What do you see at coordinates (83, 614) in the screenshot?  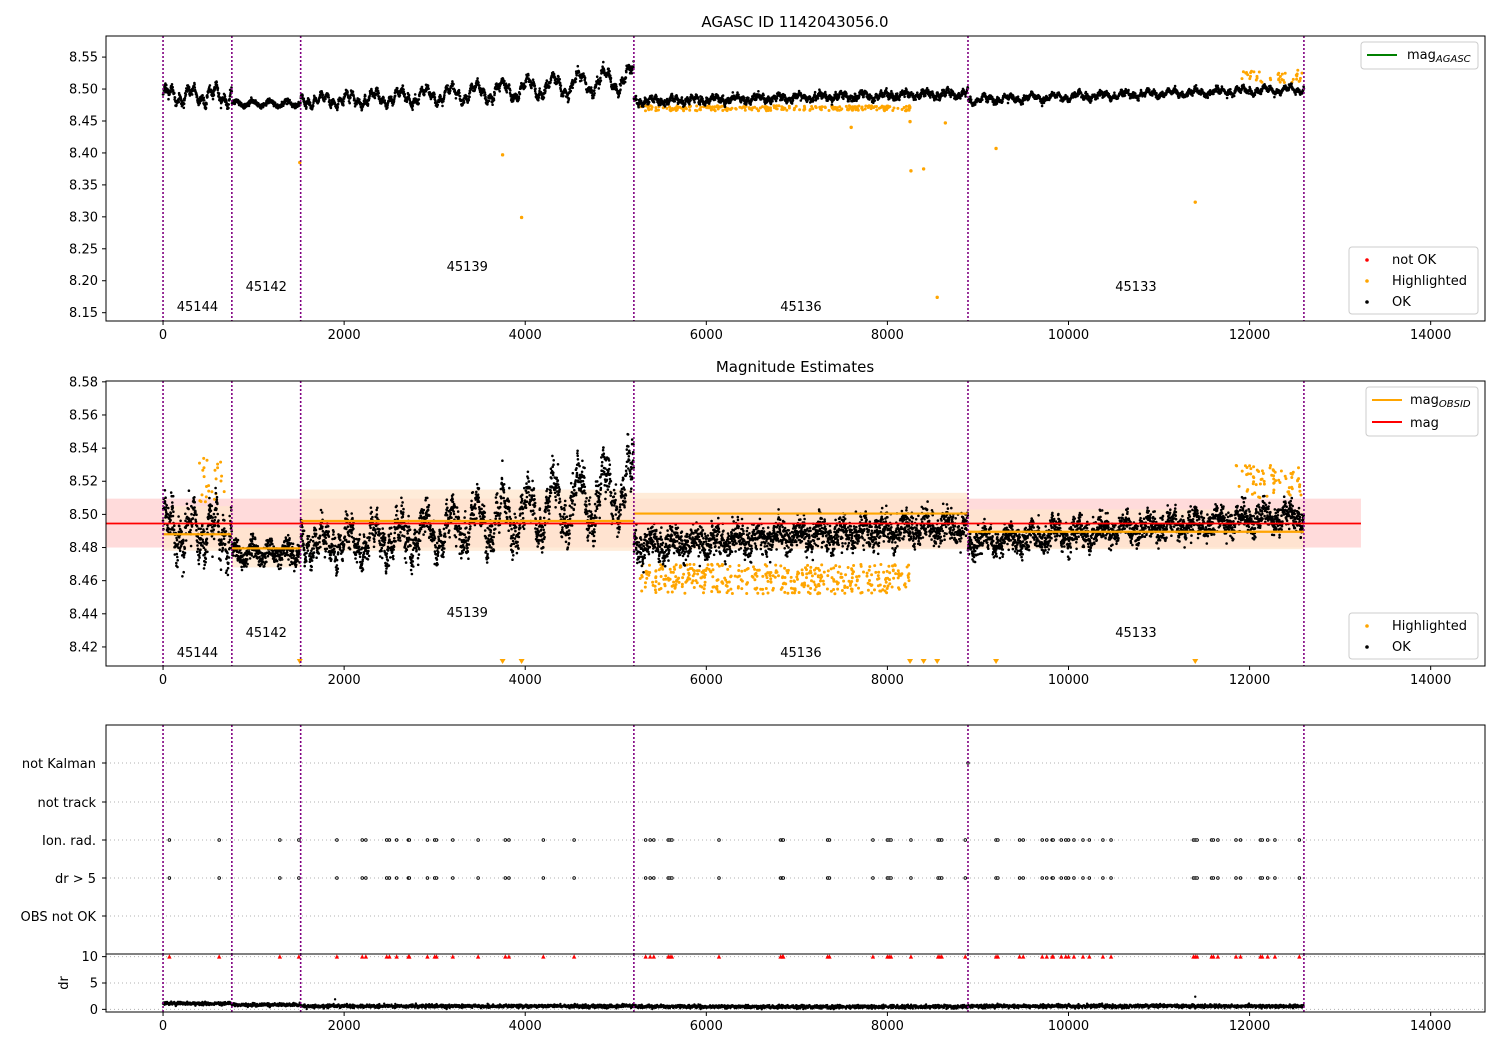 I see `y-tick-label: 8.44` at bounding box center [83, 614].